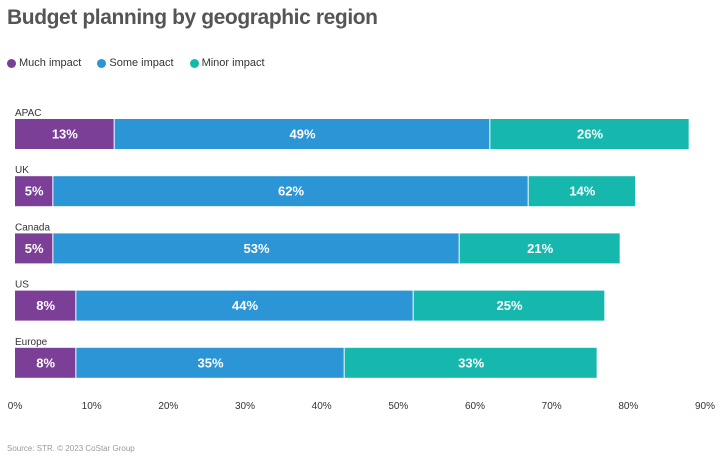 The image size is (728, 467). What do you see at coordinates (141, 63) in the screenshot?
I see `legend-label-some-impact: Some impact` at bounding box center [141, 63].